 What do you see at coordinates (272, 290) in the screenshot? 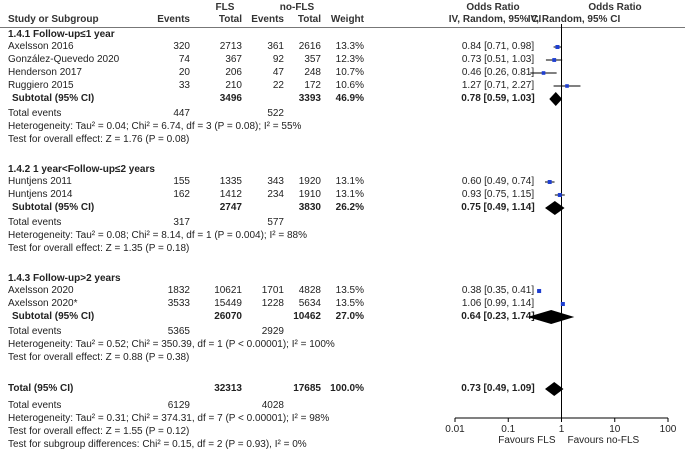
I see `study-events2: 1701` at bounding box center [272, 290].